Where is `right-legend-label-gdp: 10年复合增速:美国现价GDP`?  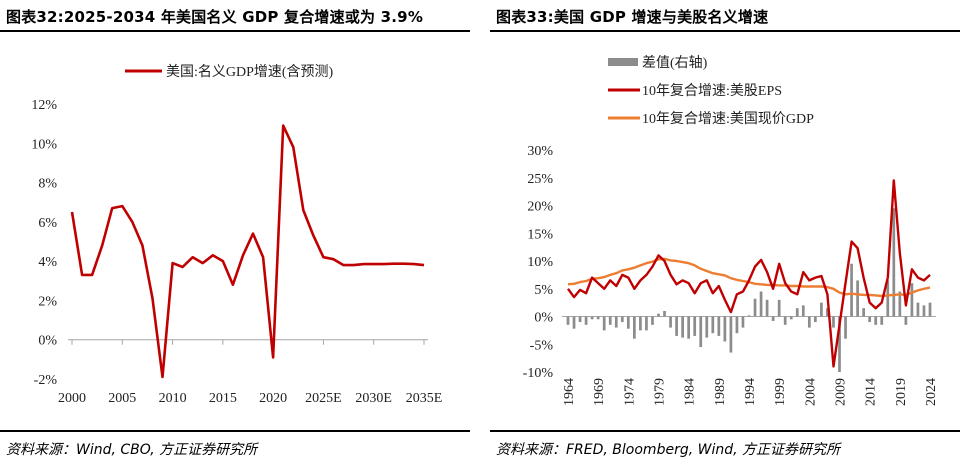
right-legend-label-gdp: 10年复合增速:美国现价GDP is located at coordinates (728, 118).